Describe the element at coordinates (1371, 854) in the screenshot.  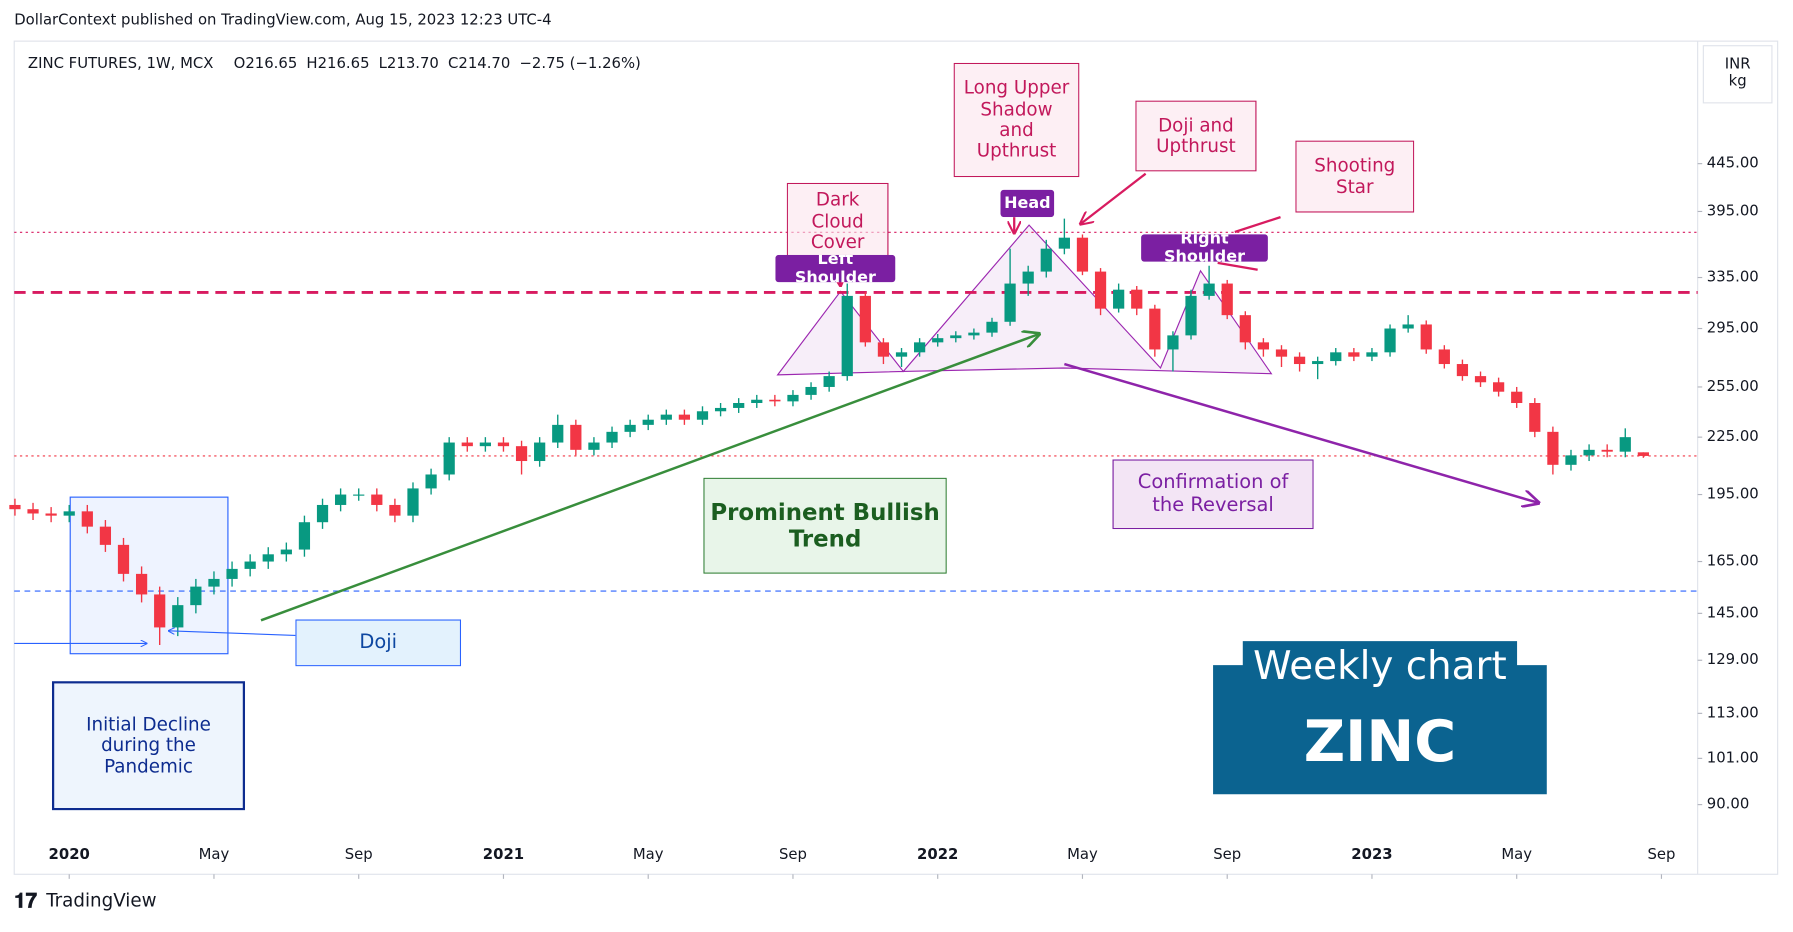
I see `x-tick-label: 2023` at that location.